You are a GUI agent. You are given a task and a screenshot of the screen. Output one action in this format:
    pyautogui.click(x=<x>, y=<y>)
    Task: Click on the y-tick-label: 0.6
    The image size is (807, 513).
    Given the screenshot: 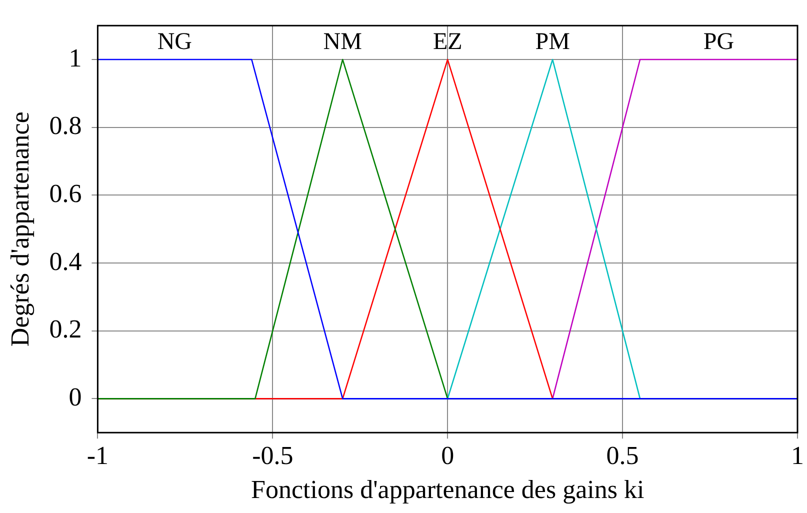 What is the action you would take?
    pyautogui.click(x=65, y=193)
    